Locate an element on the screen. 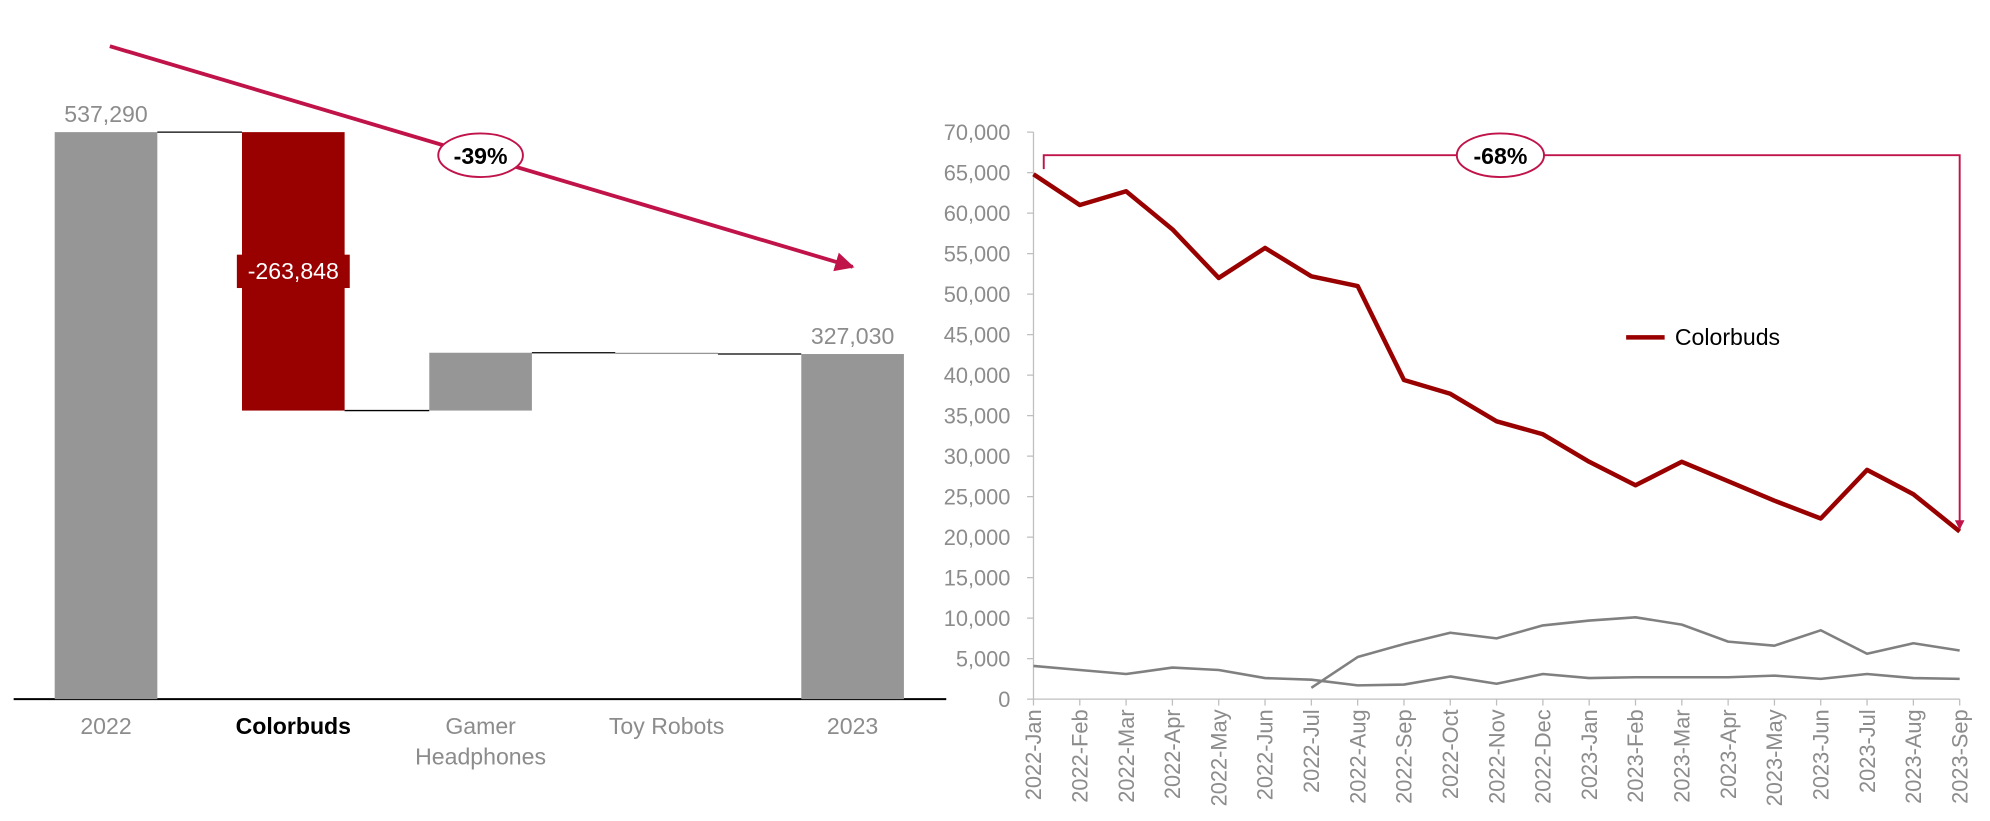  y-tick-label: 50,000 is located at coordinates (977, 294).